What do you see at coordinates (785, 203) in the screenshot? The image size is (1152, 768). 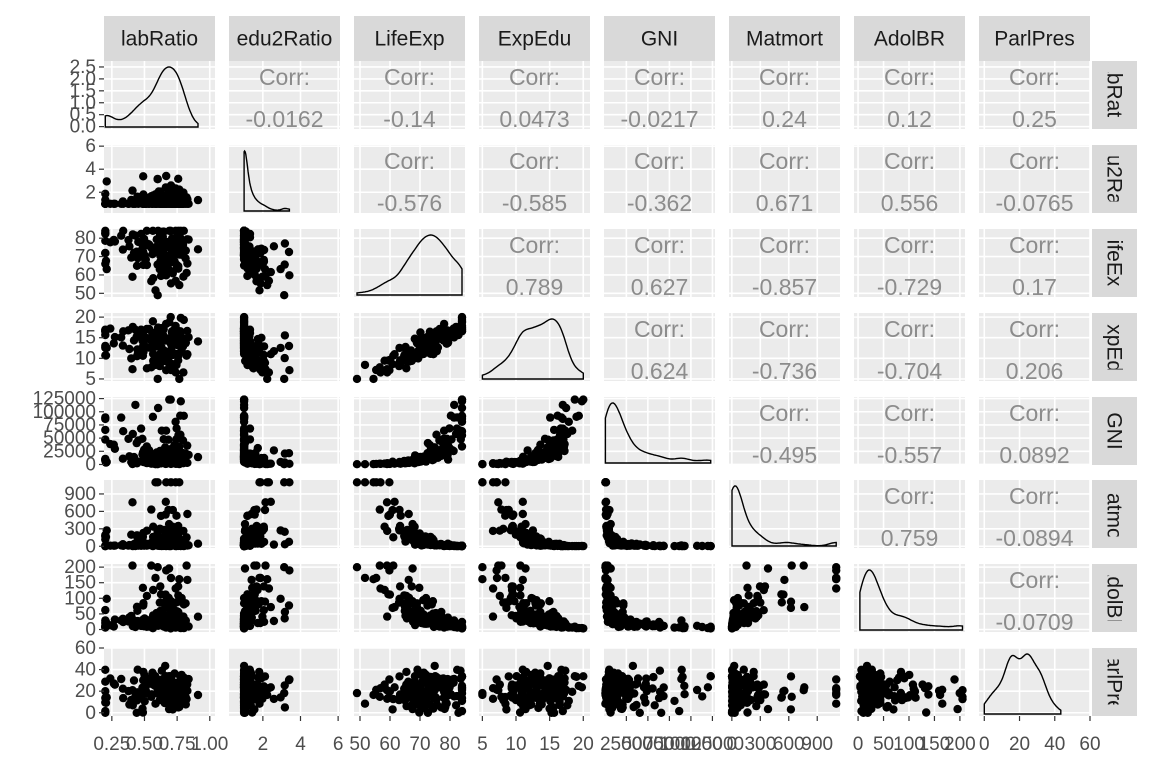 I see `corr-value-edu2Ratio-Matmort: 0.671` at bounding box center [785, 203].